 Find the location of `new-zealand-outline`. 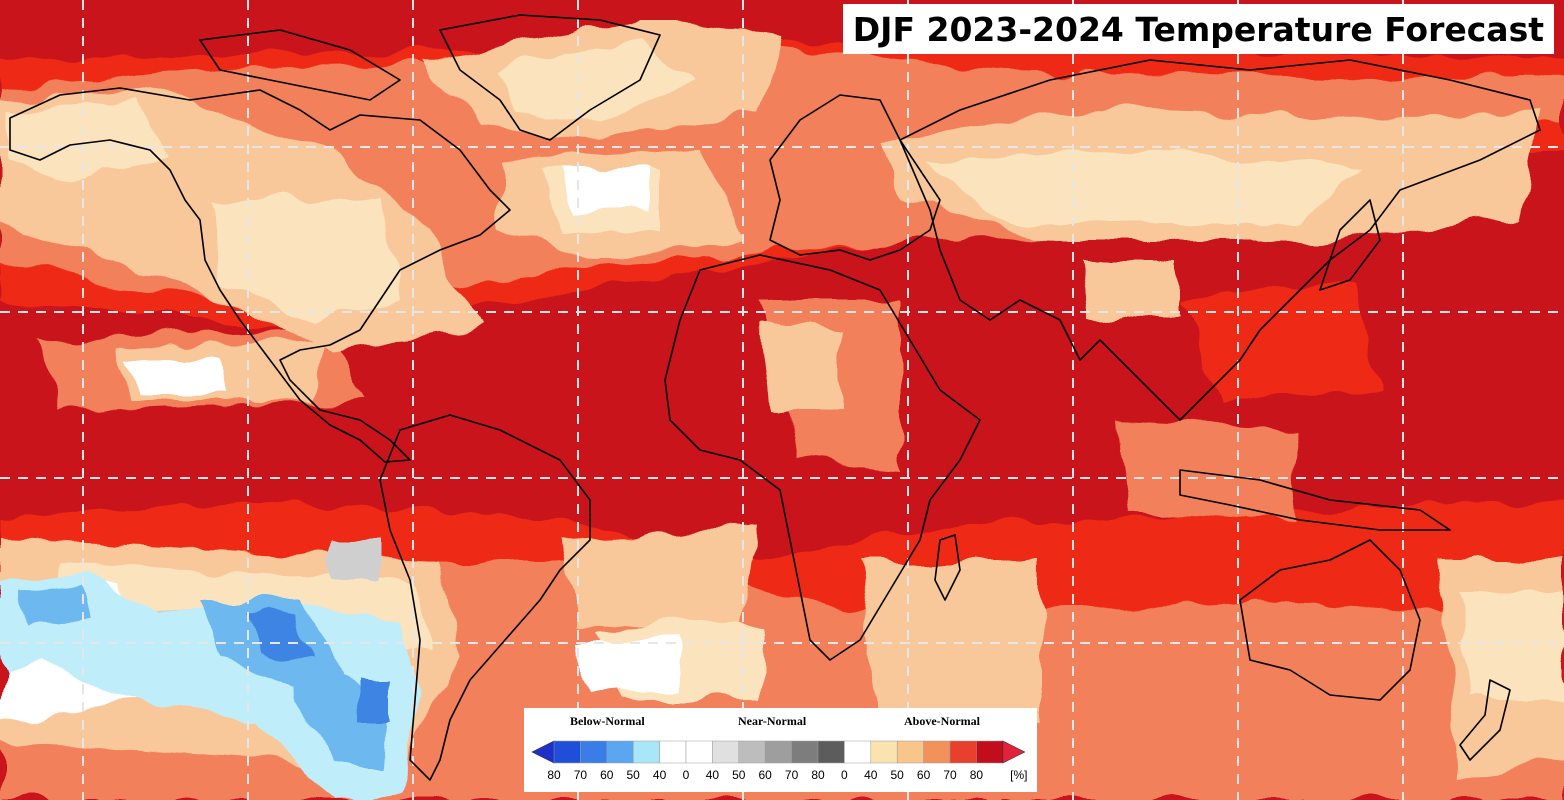

new-zealand-outline is located at coordinates (1485, 720).